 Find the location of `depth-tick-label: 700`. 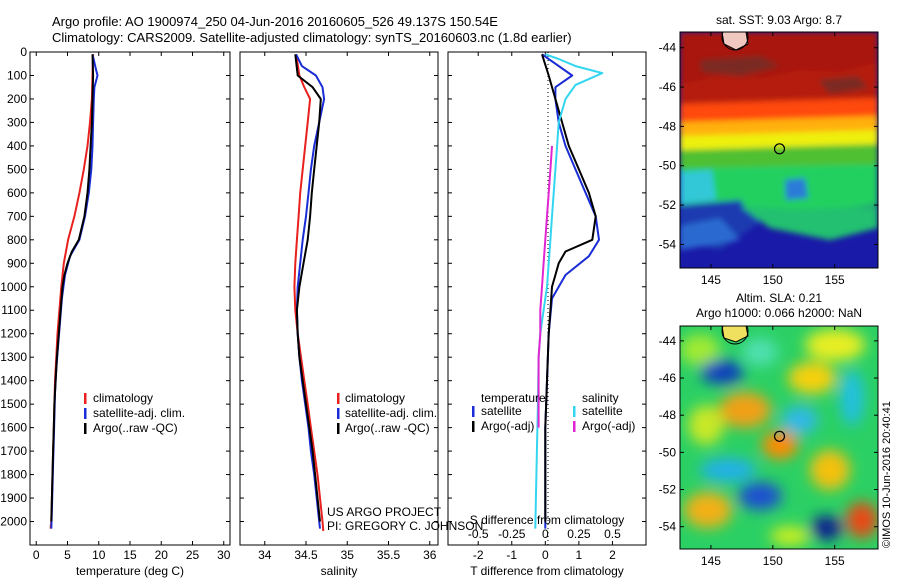

depth-tick-label: 700 is located at coordinates (17, 216).